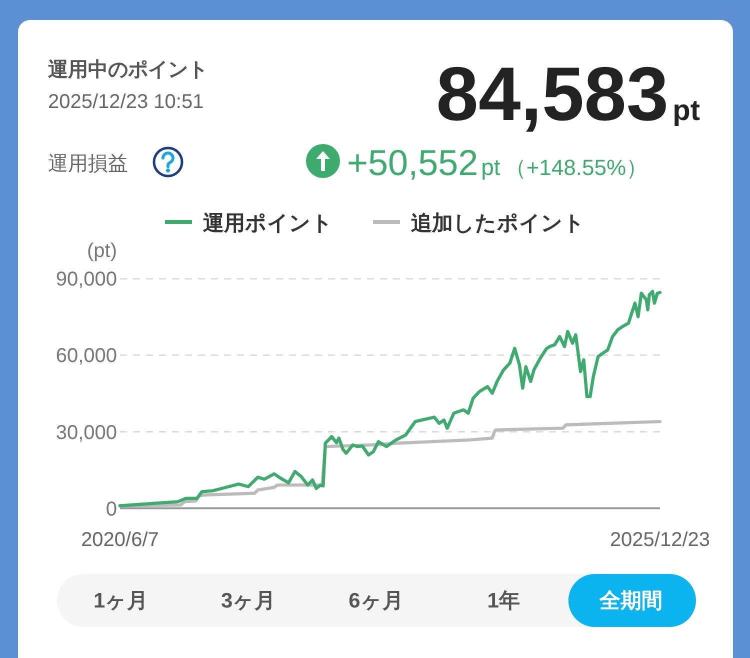  What do you see at coordinates (86, 279) in the screenshot?
I see `y-tick-label: 90,000` at bounding box center [86, 279].